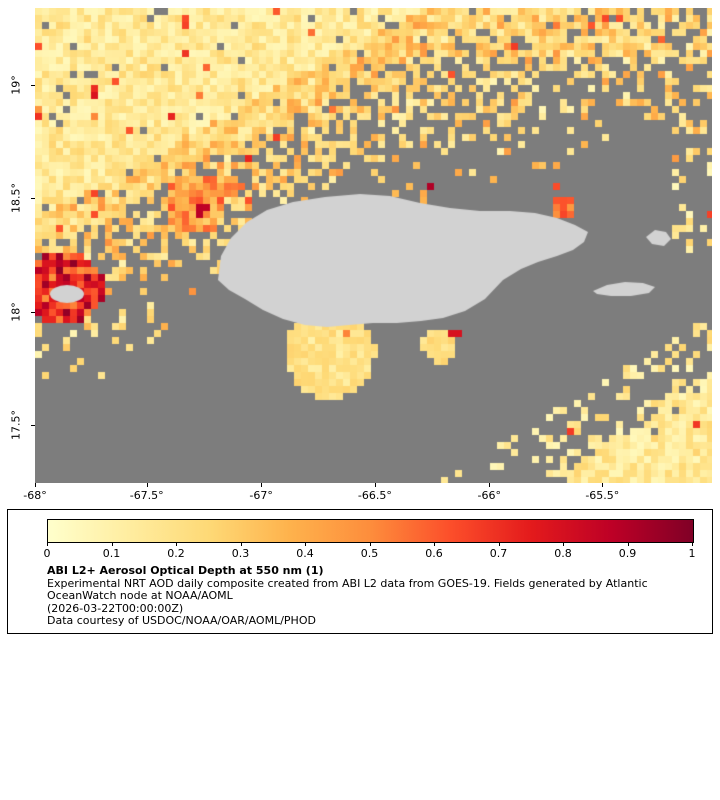 This screenshot has height=800, width=720. What do you see at coordinates (602, 495) in the screenshot?
I see `x-axis-tick-label: -65.5°` at bounding box center [602, 495].